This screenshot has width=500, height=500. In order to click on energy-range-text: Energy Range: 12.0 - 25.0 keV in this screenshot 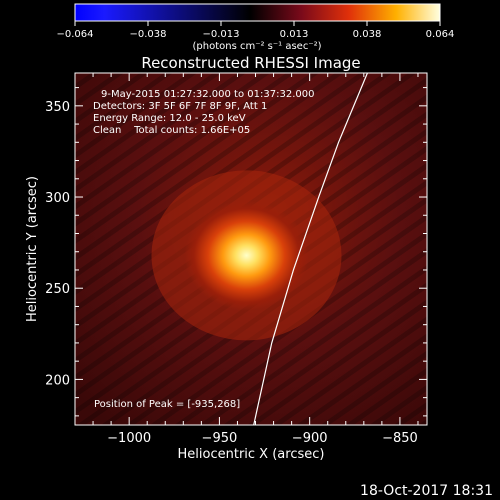, I will do `click(169, 118)`.